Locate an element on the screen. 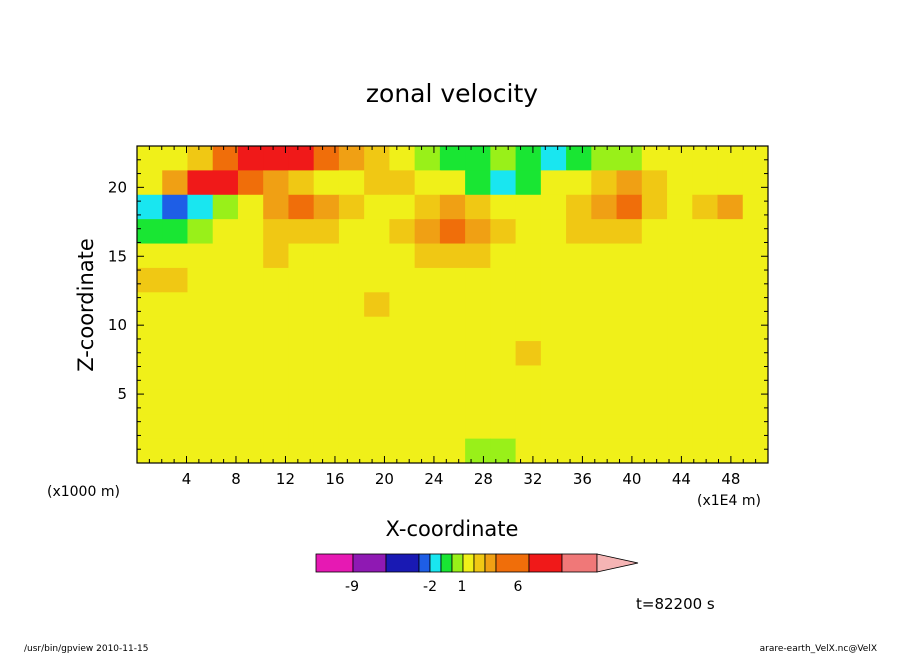 The height and width of the screenshot is (654, 904). x-tick-label: 4 is located at coordinates (187, 479).